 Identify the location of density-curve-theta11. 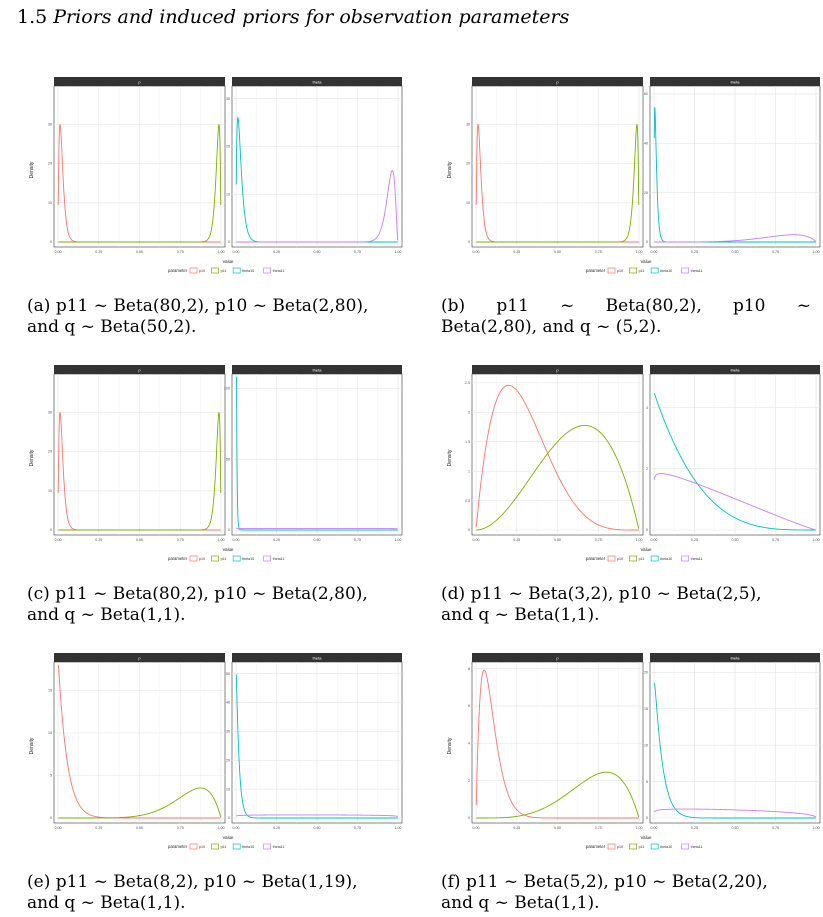
(734, 502).